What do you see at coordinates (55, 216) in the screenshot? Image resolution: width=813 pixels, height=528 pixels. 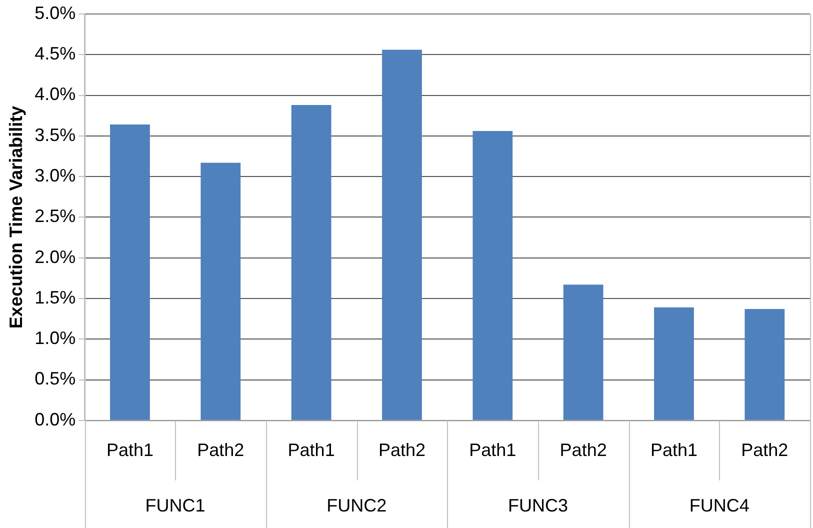 I see `y-tick-label: 2.5%` at bounding box center [55, 216].